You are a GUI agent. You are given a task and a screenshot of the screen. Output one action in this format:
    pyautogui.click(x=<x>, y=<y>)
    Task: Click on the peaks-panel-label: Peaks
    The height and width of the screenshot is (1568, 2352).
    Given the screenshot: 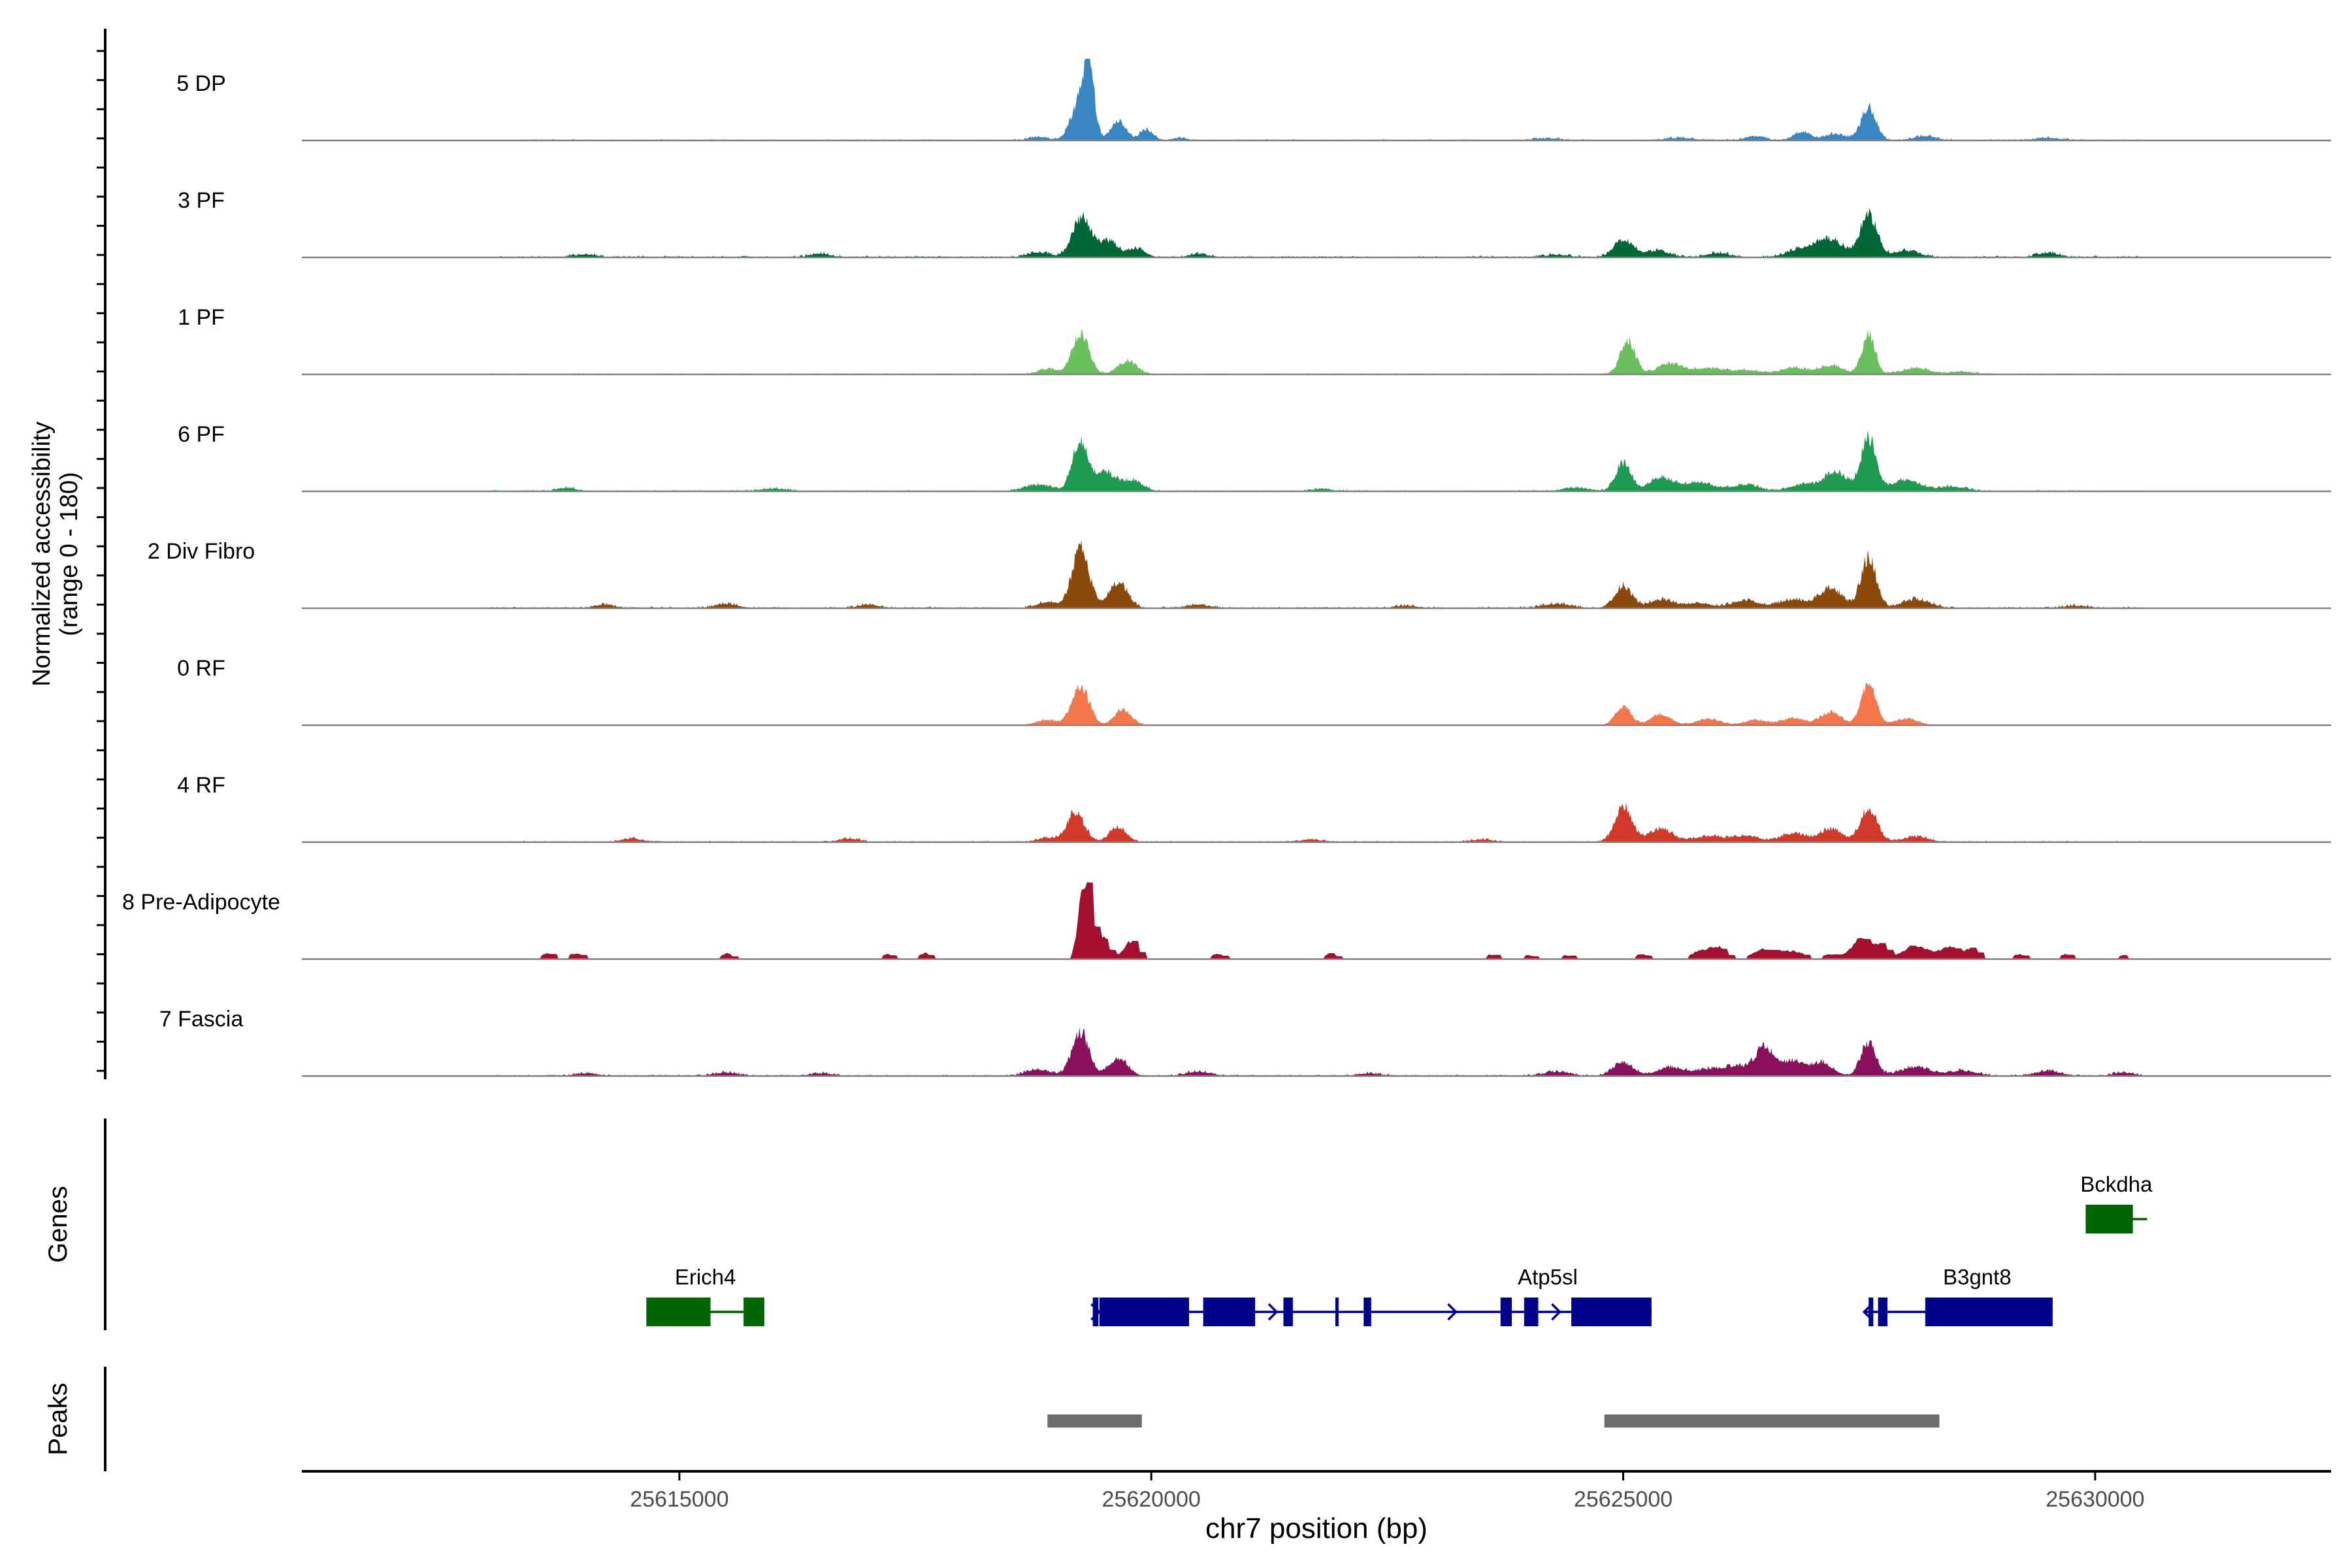 What is the action you would take?
    pyautogui.click(x=58, y=1418)
    